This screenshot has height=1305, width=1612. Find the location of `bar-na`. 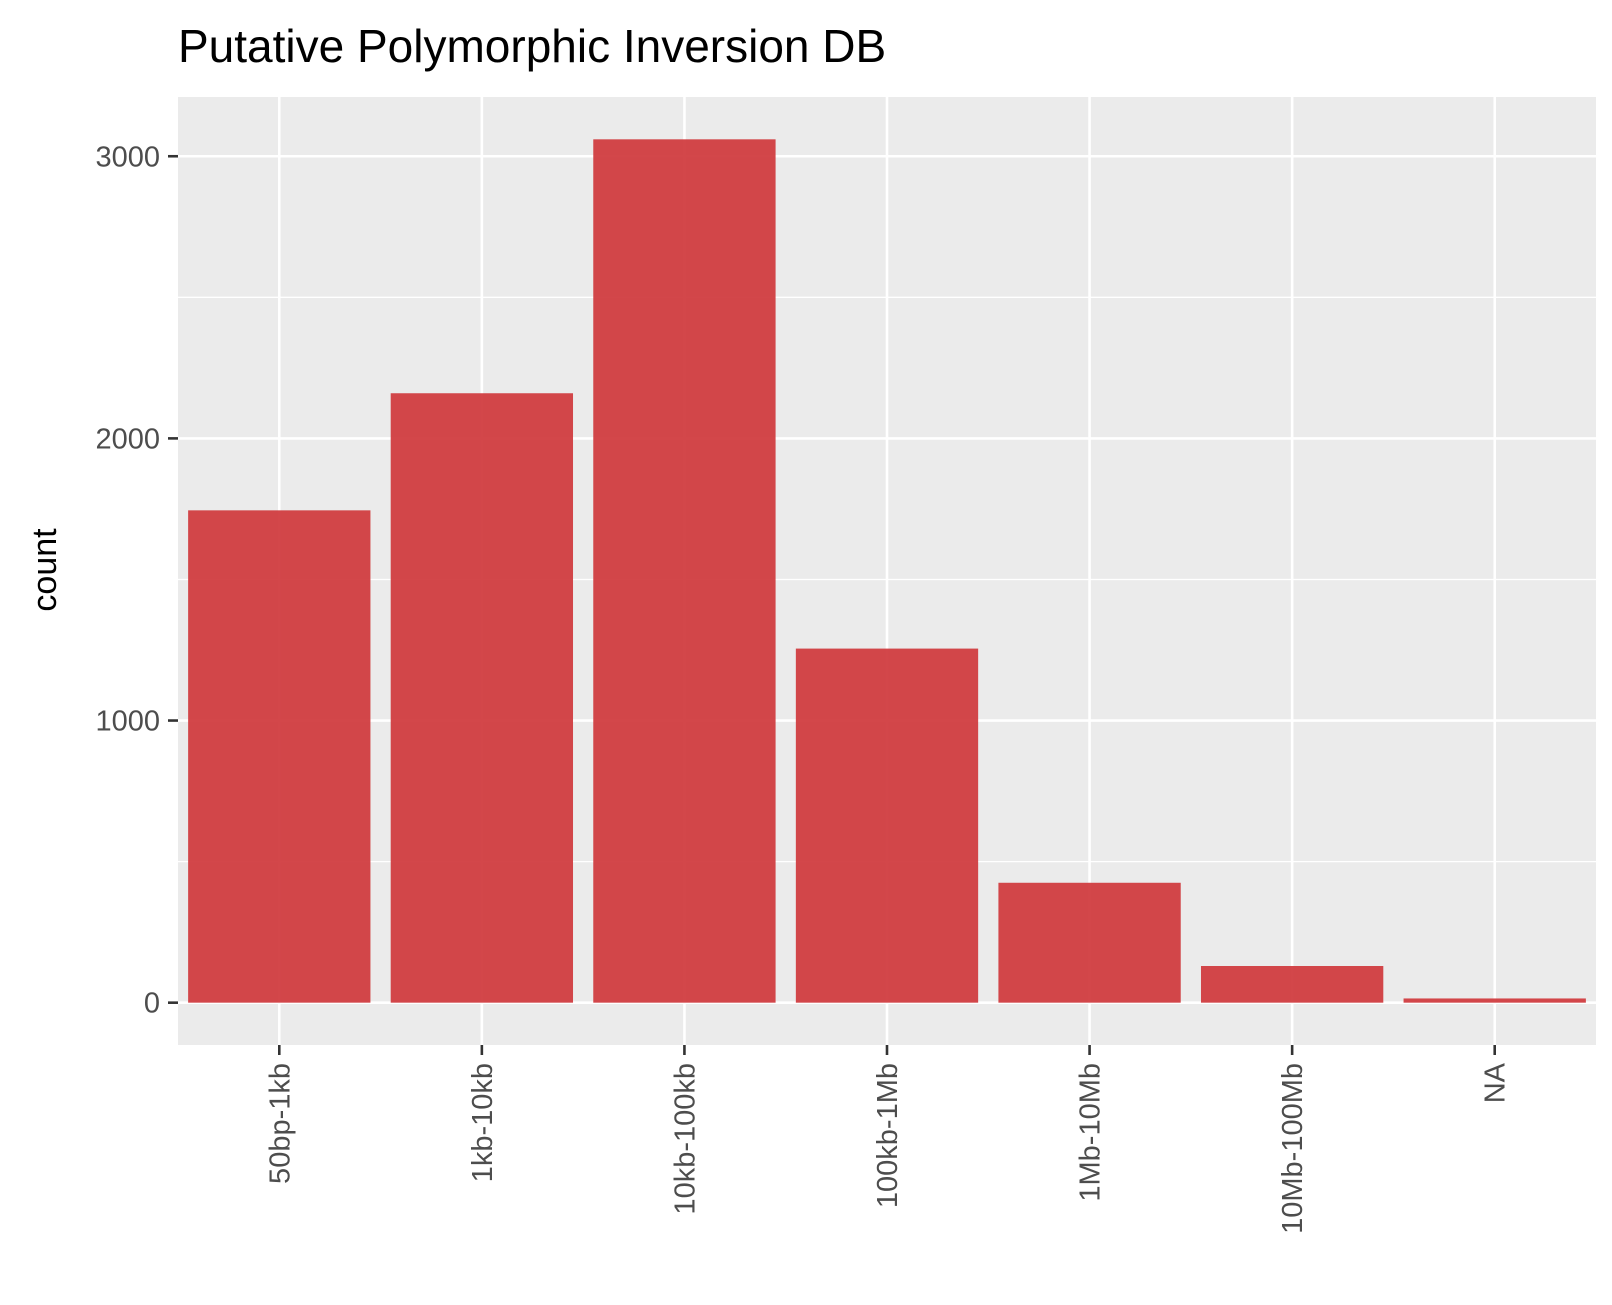

bar-na is located at coordinates (1494, 1000).